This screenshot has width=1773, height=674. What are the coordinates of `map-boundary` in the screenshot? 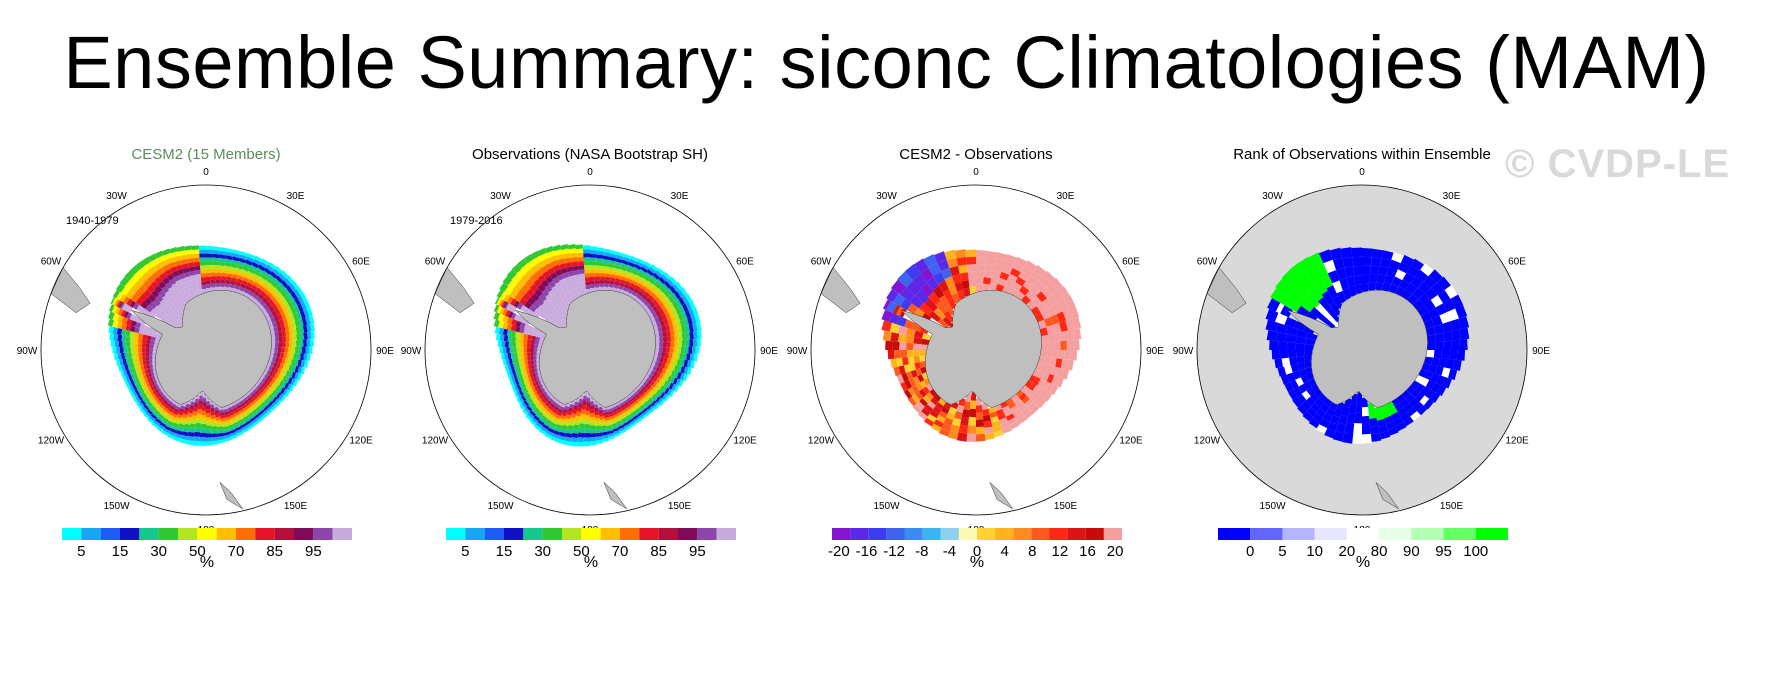 It's located at (1362, 350).